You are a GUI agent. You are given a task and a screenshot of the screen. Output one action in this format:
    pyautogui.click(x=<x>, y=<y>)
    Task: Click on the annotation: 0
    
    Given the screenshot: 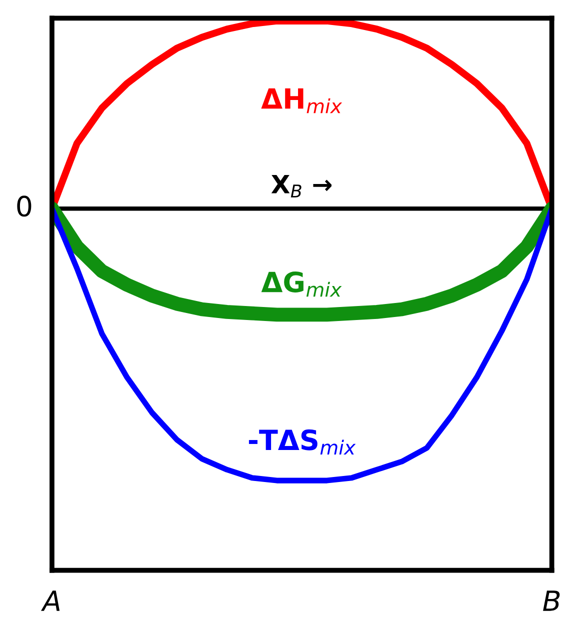 What is the action you would take?
    pyautogui.click(x=24, y=206)
    